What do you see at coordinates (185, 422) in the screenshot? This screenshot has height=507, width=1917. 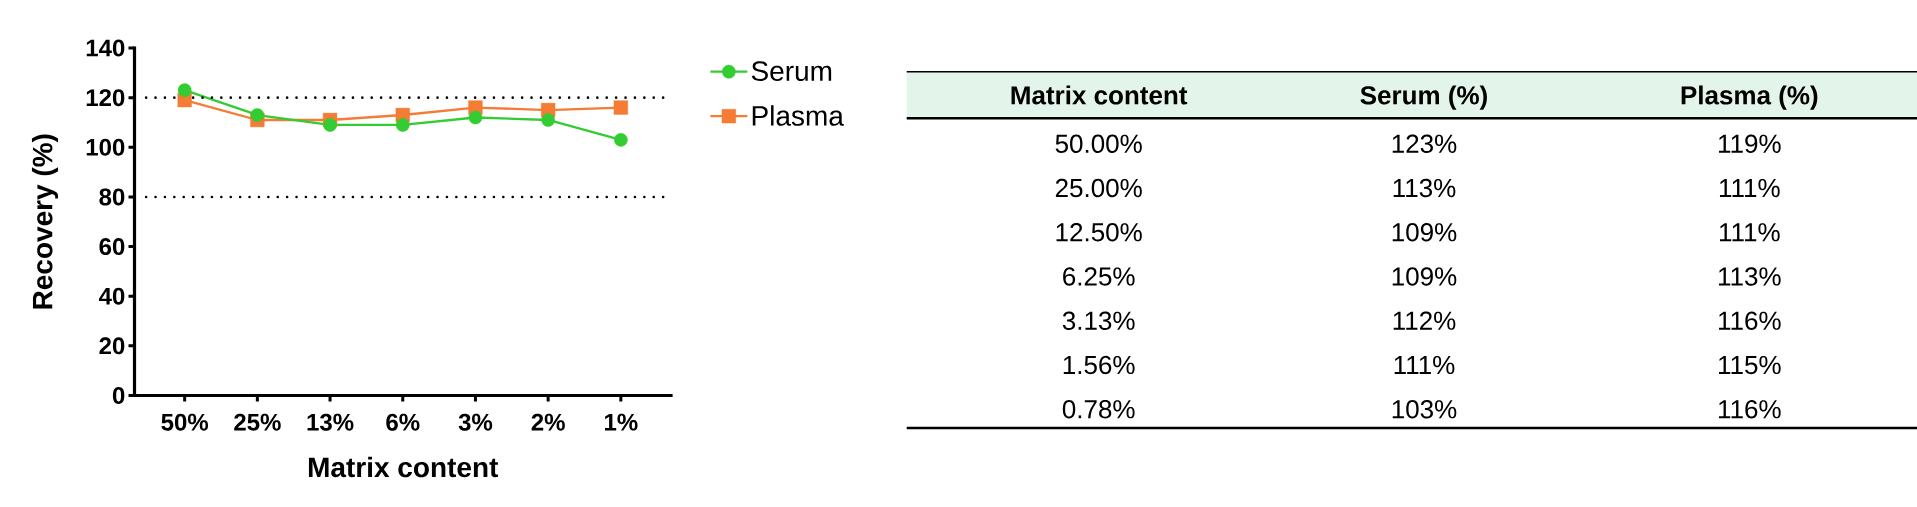 I see `x-tick-label: 50%` at bounding box center [185, 422].